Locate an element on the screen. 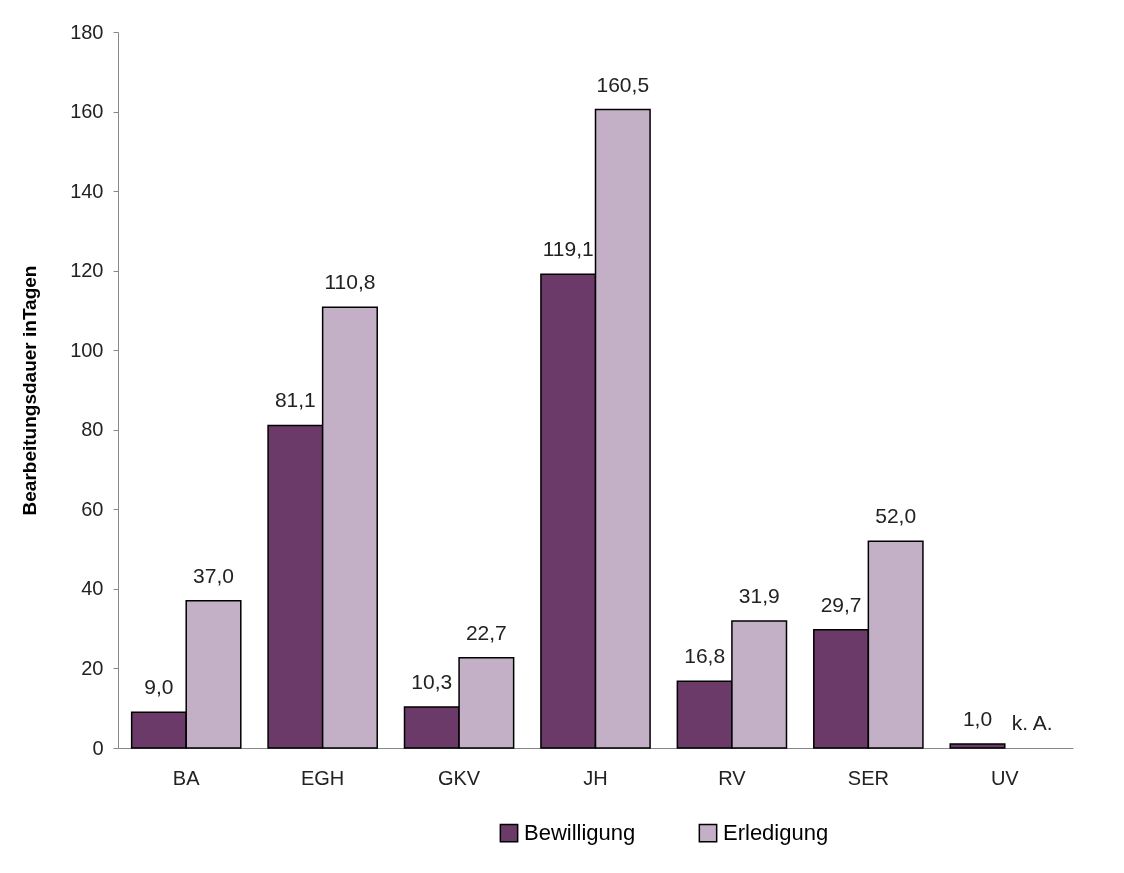 The image size is (1124, 873). y-tick-label: 40 is located at coordinates (92, 588).